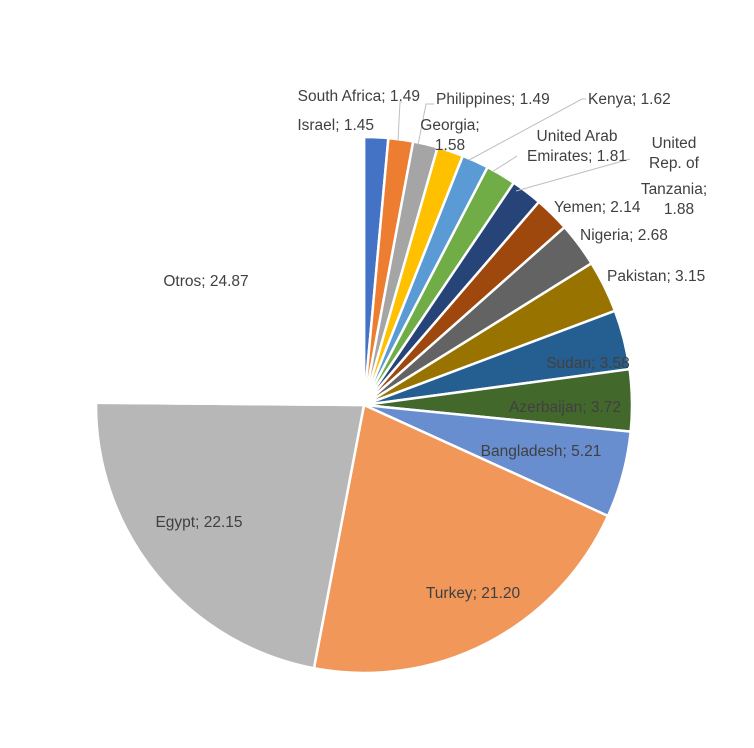  What do you see at coordinates (573, 175) in the screenshot?
I see `leader-line-united-rep-of-tanzania` at bounding box center [573, 175].